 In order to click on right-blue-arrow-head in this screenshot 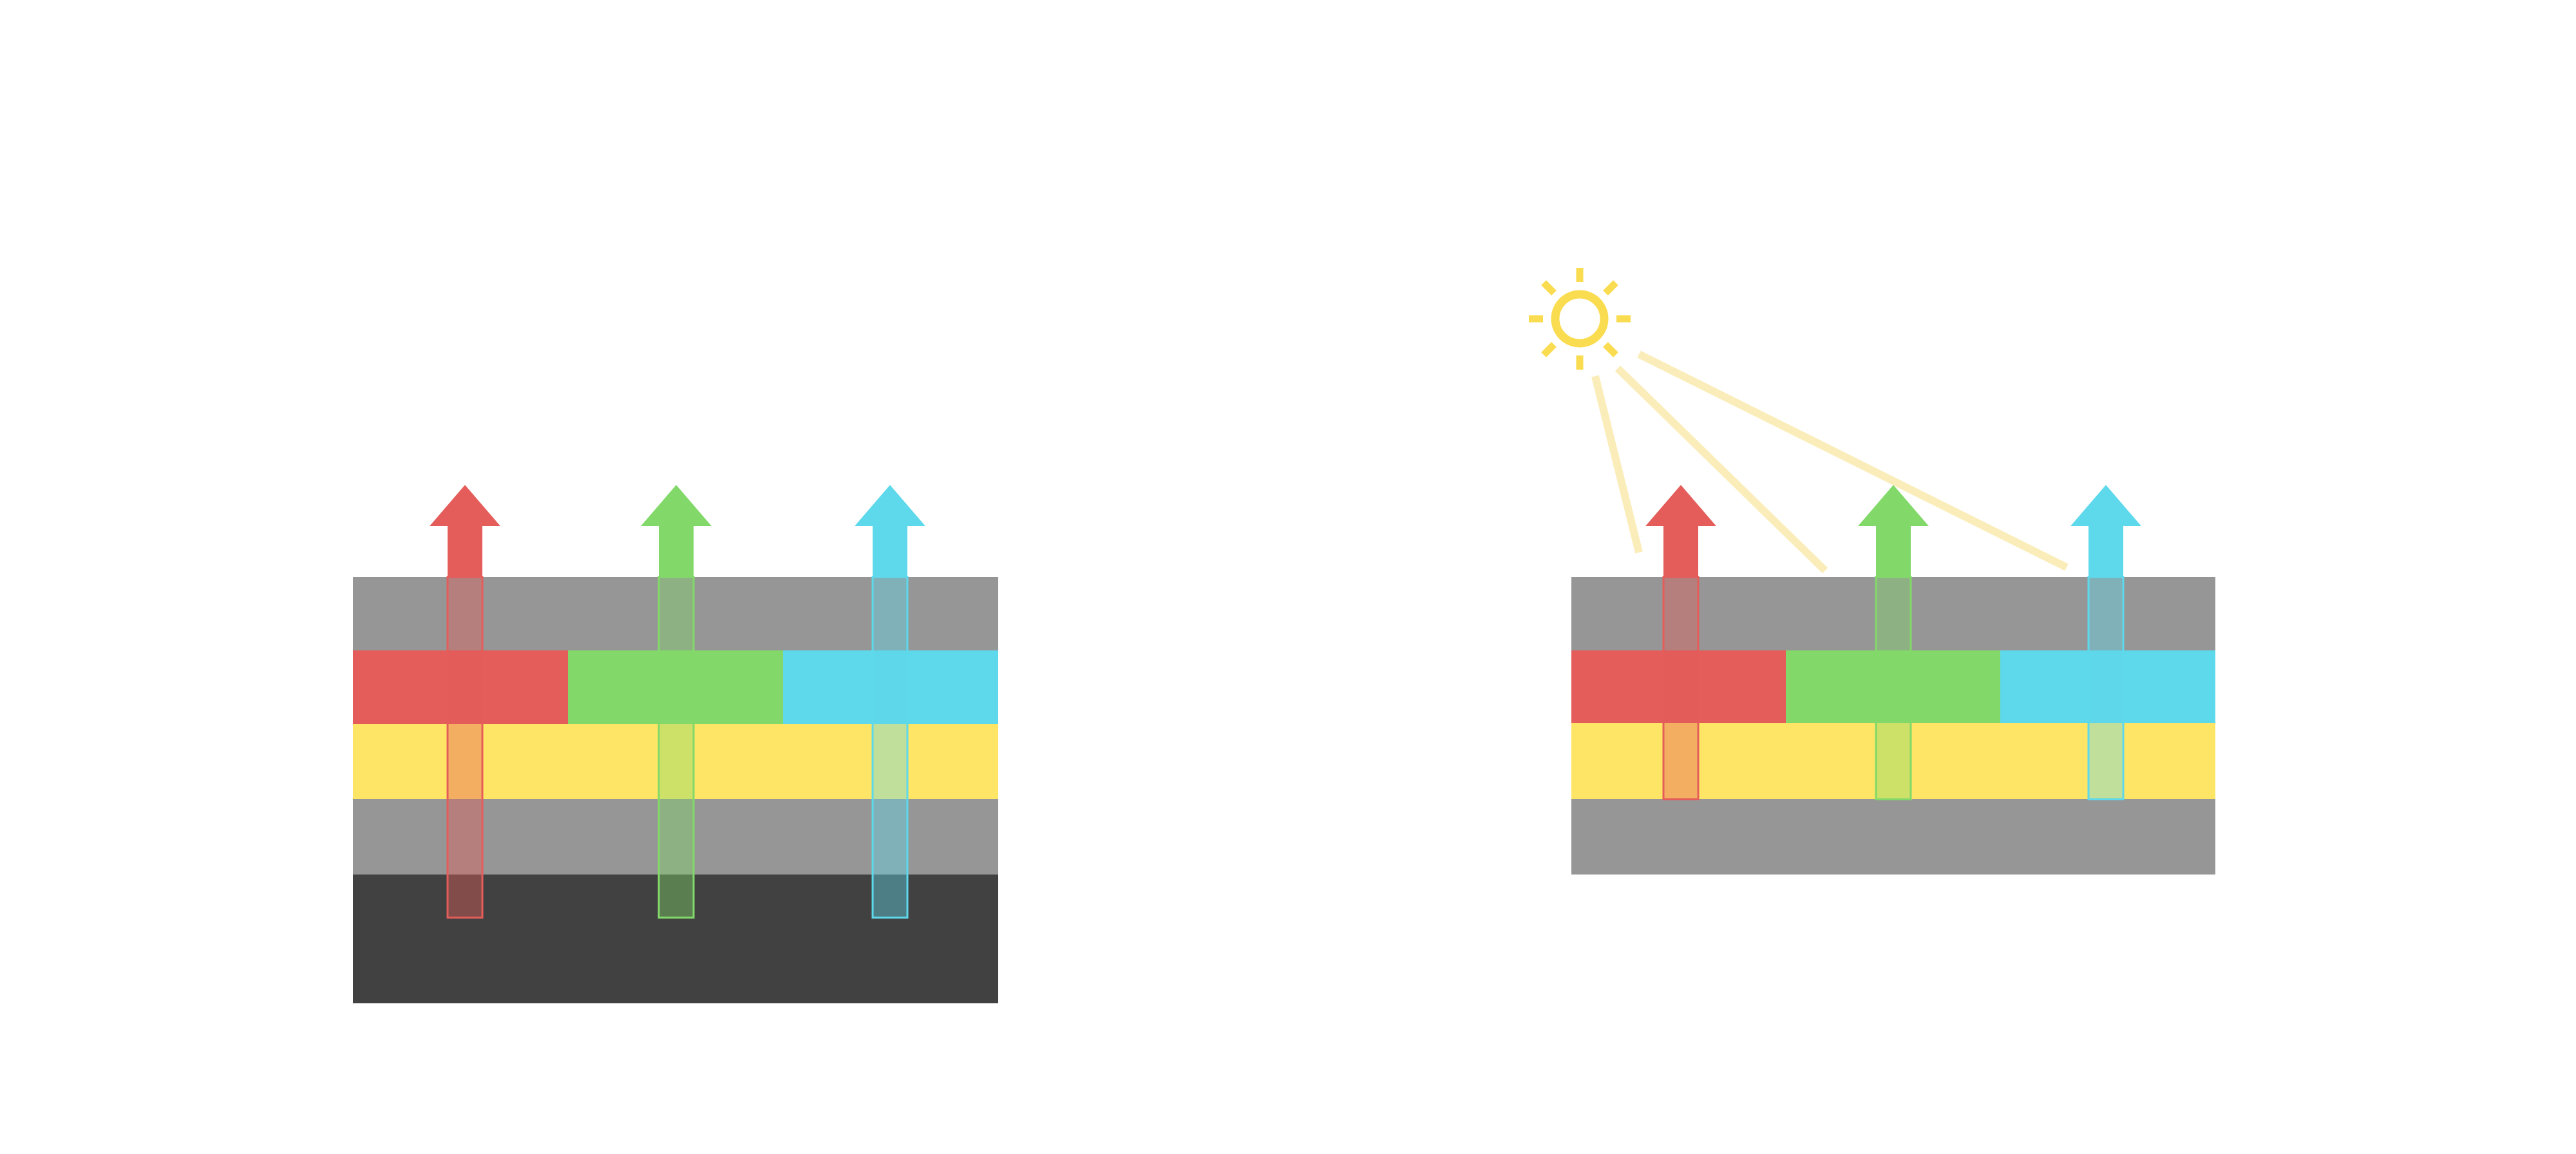, I will do `click(2105, 506)`.